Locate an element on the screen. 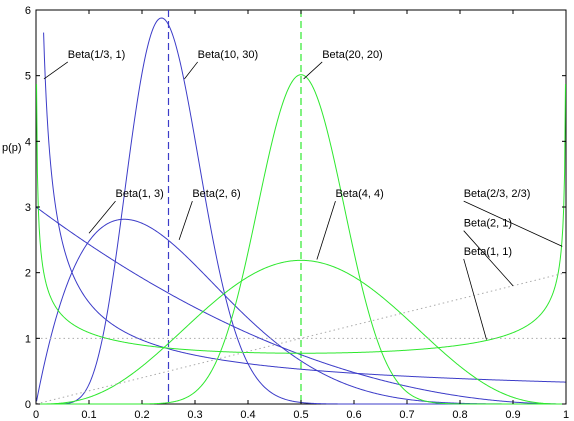 The height and width of the screenshot is (421, 574). y-tick-label: 6 is located at coordinates (28, 11).